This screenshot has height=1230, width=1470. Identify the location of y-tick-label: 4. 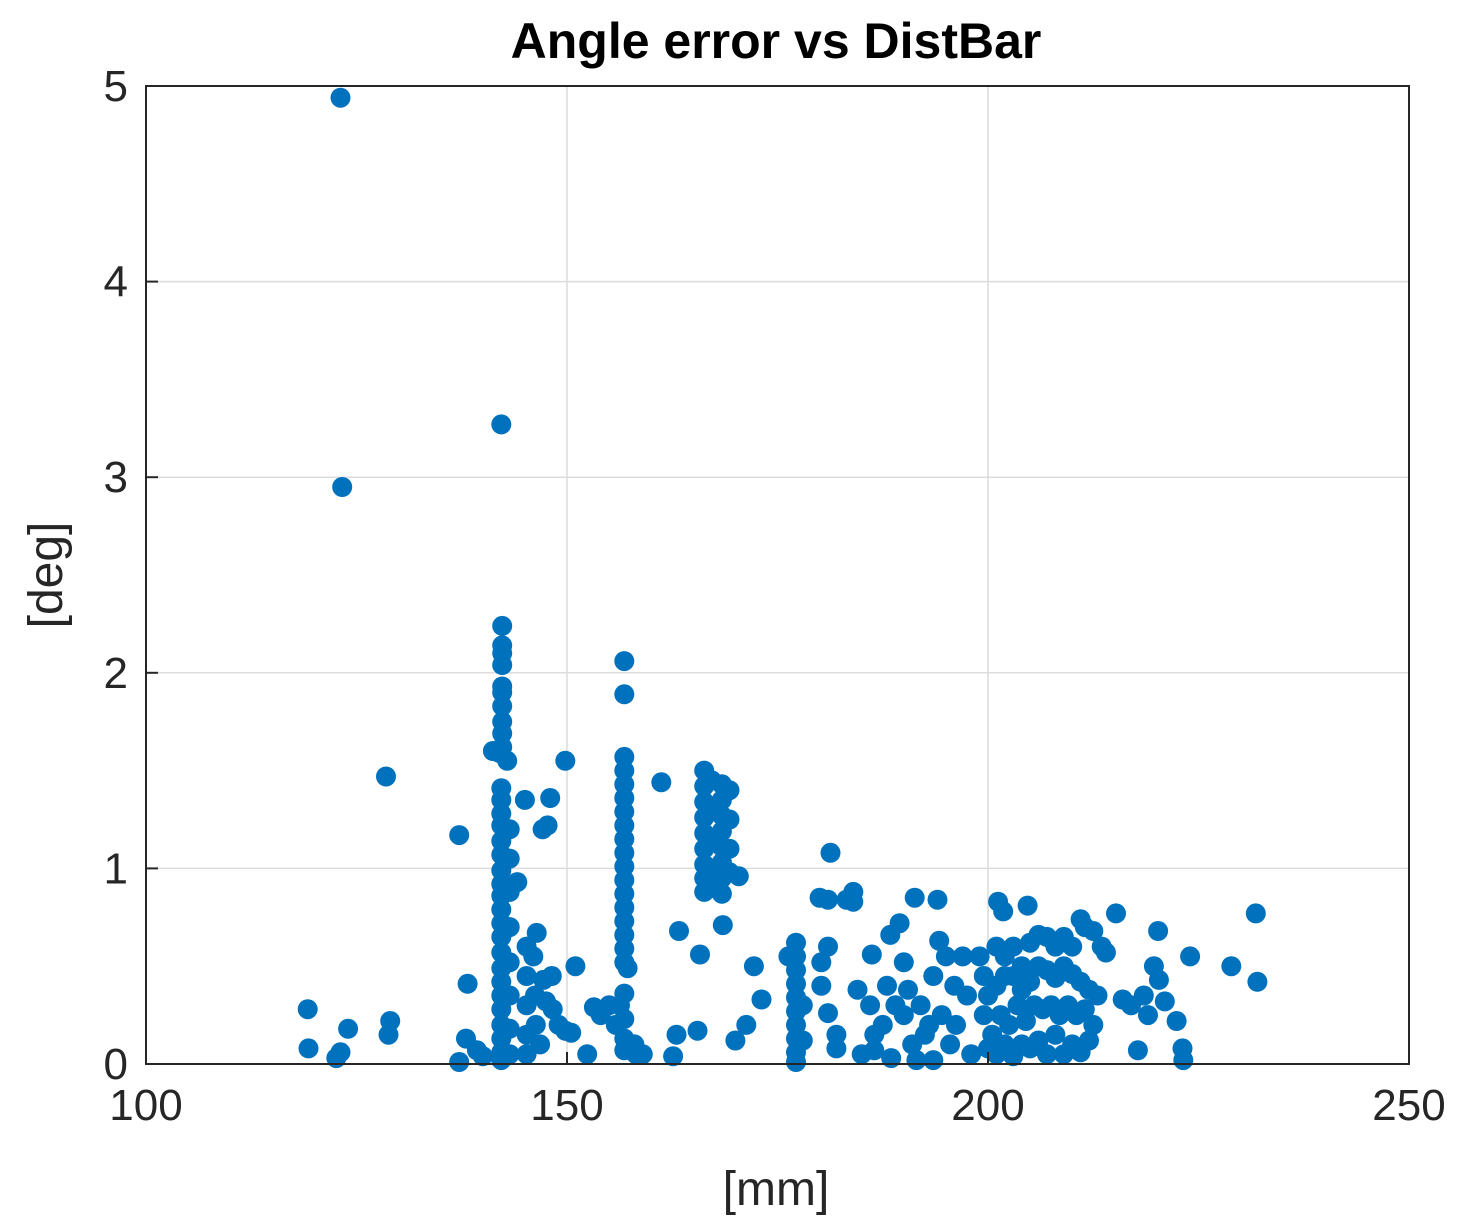
(116, 282).